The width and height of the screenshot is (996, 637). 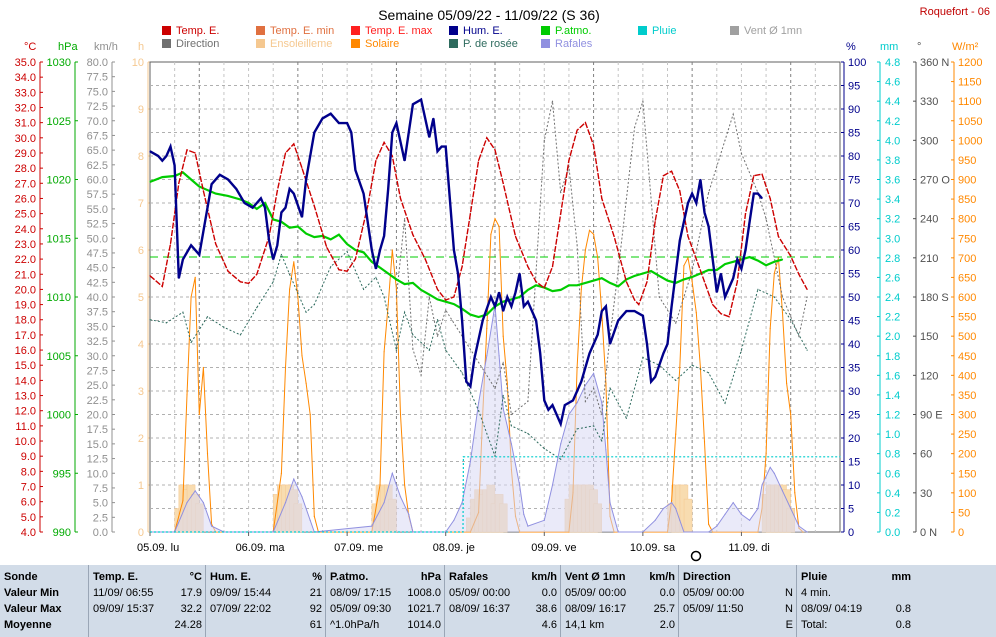 I want to click on legend-label: P.atmo., so click(x=573, y=31).